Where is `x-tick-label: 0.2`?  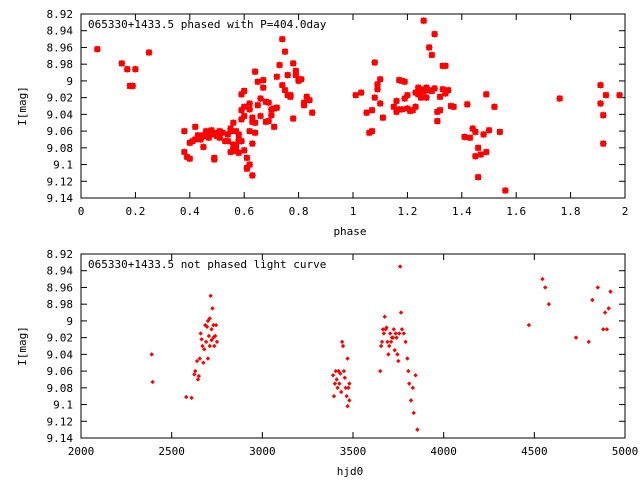 x-tick-label: 0.2 is located at coordinates (135, 211).